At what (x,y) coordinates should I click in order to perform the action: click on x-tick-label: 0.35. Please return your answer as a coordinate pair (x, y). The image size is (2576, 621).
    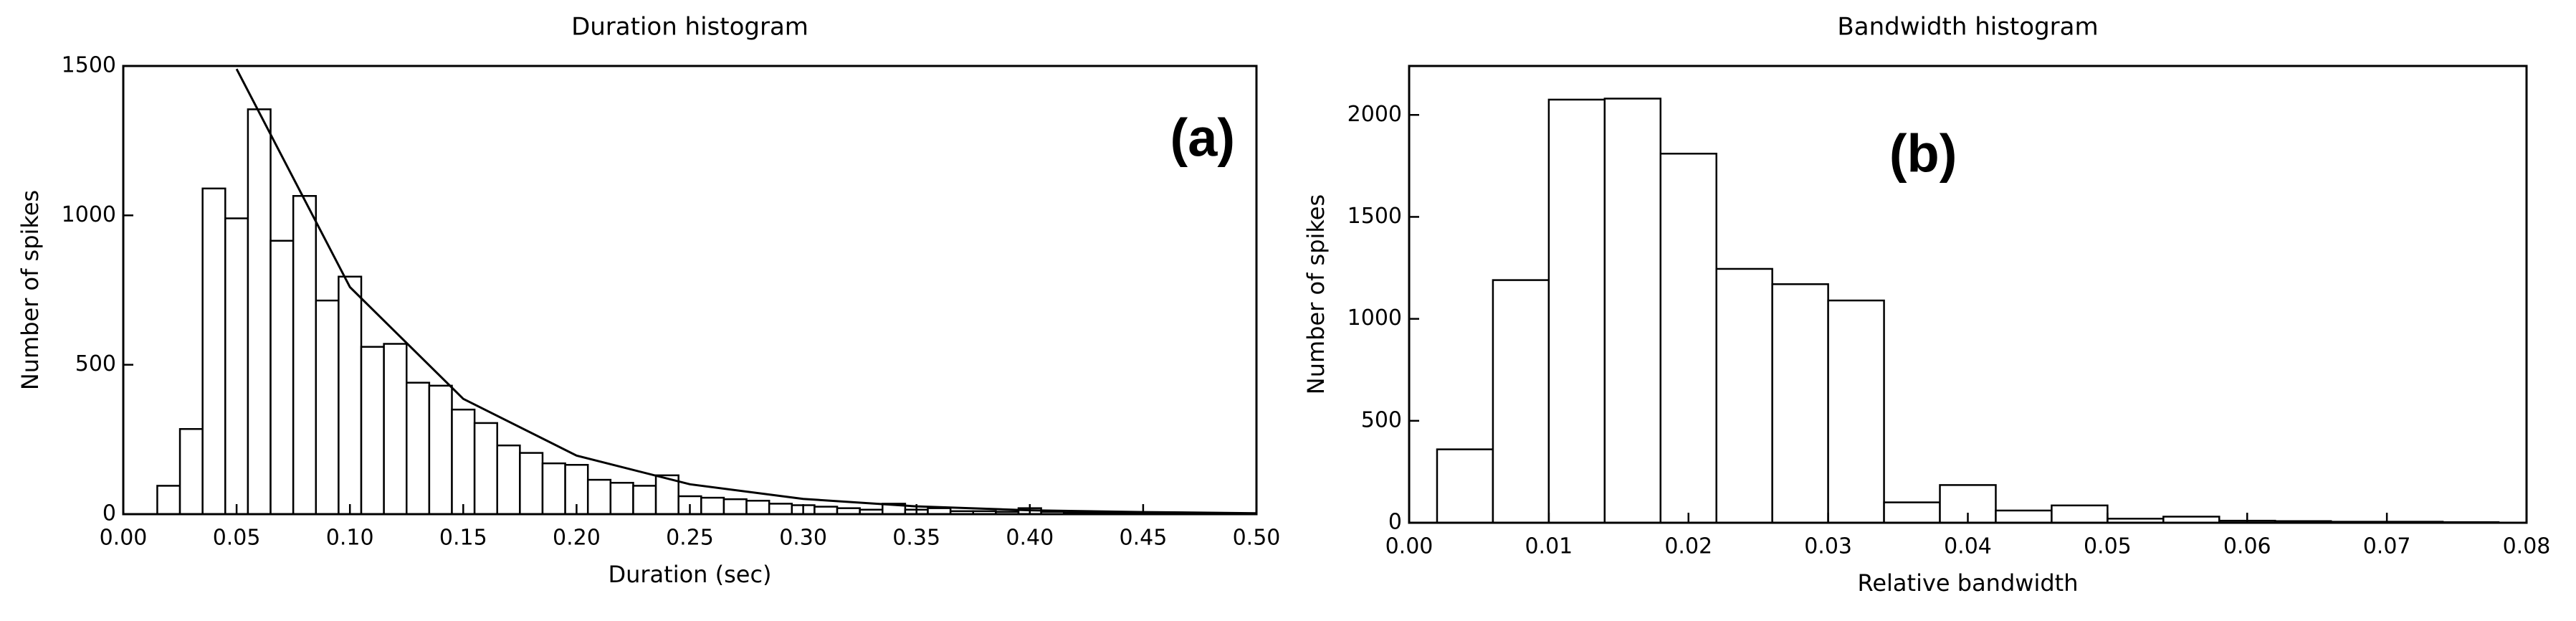
    Looking at the image, I should click on (916, 539).